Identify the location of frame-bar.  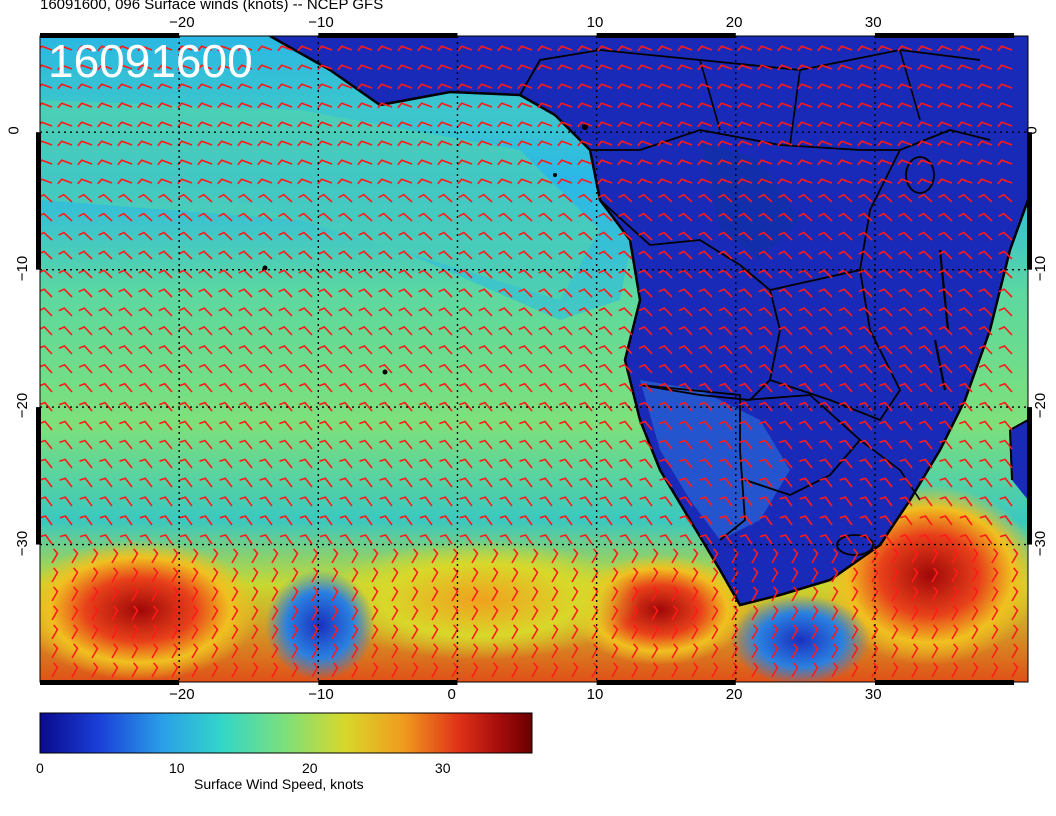
(944, 682).